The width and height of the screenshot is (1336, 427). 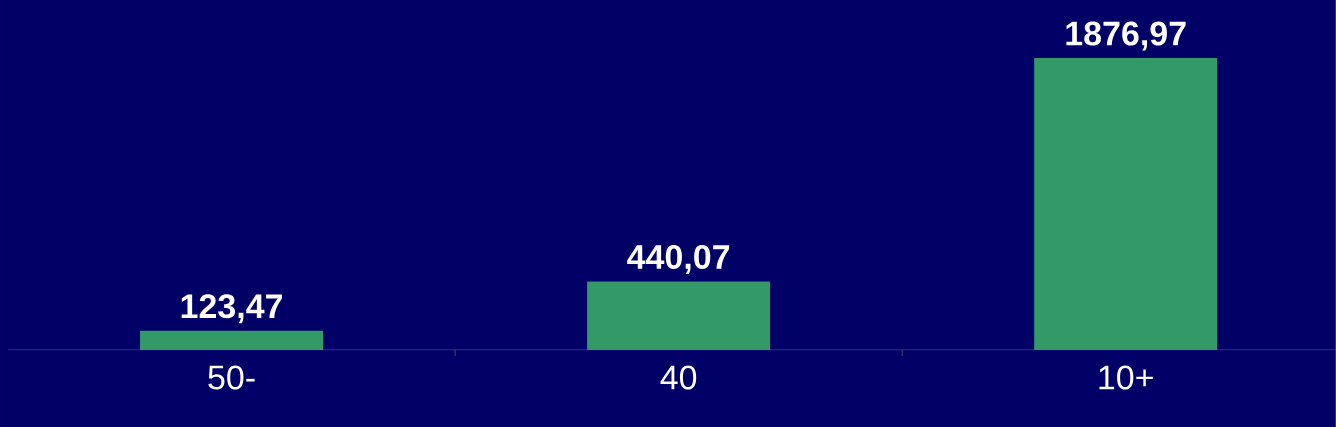 I want to click on x-tick-label: 10+, so click(x=1126, y=377).